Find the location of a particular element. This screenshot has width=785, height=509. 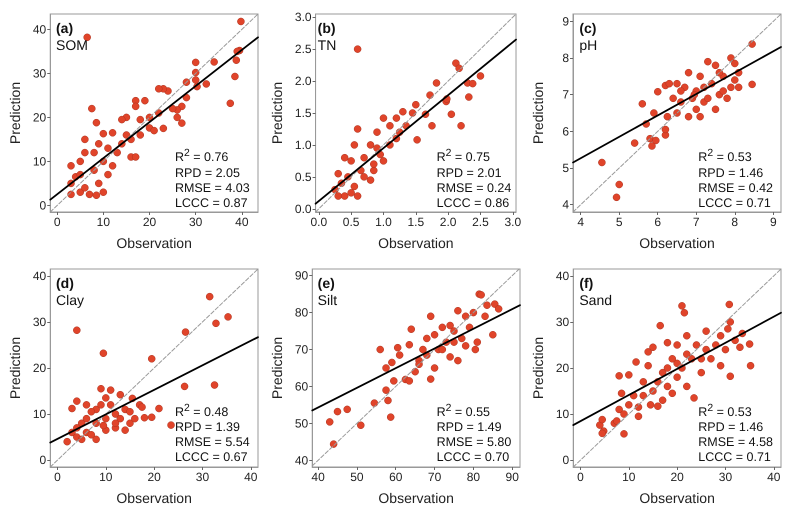

annotation: RMSE = 5.80 is located at coordinates (474, 442).